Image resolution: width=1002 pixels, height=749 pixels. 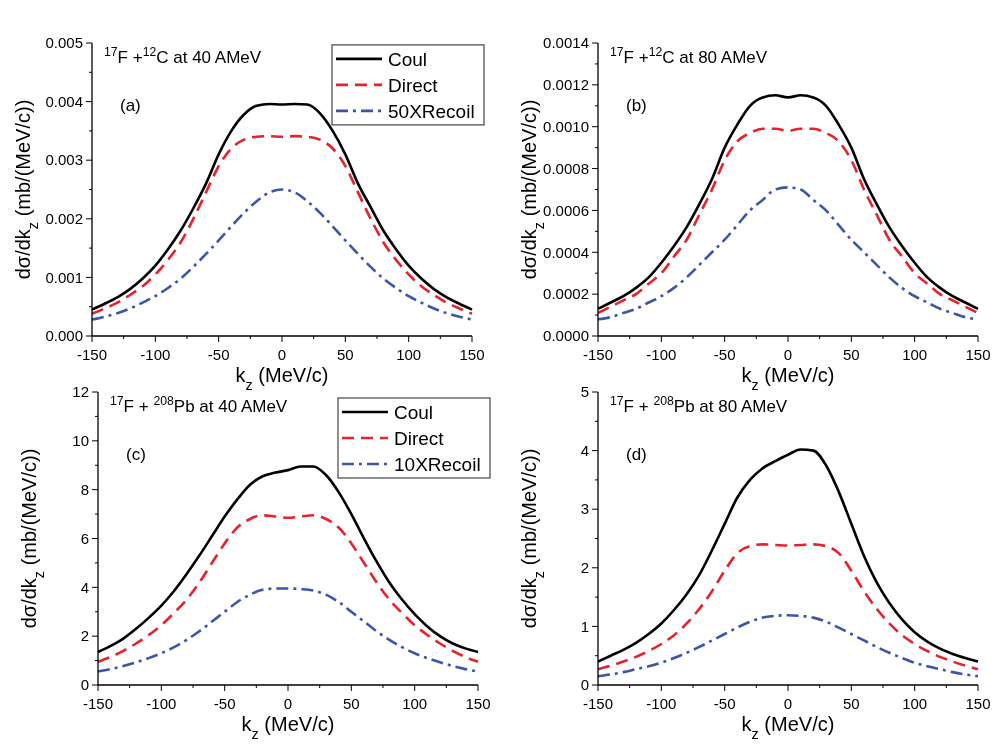 I want to click on y-tick-label: 0.0008, so click(x=566, y=168).